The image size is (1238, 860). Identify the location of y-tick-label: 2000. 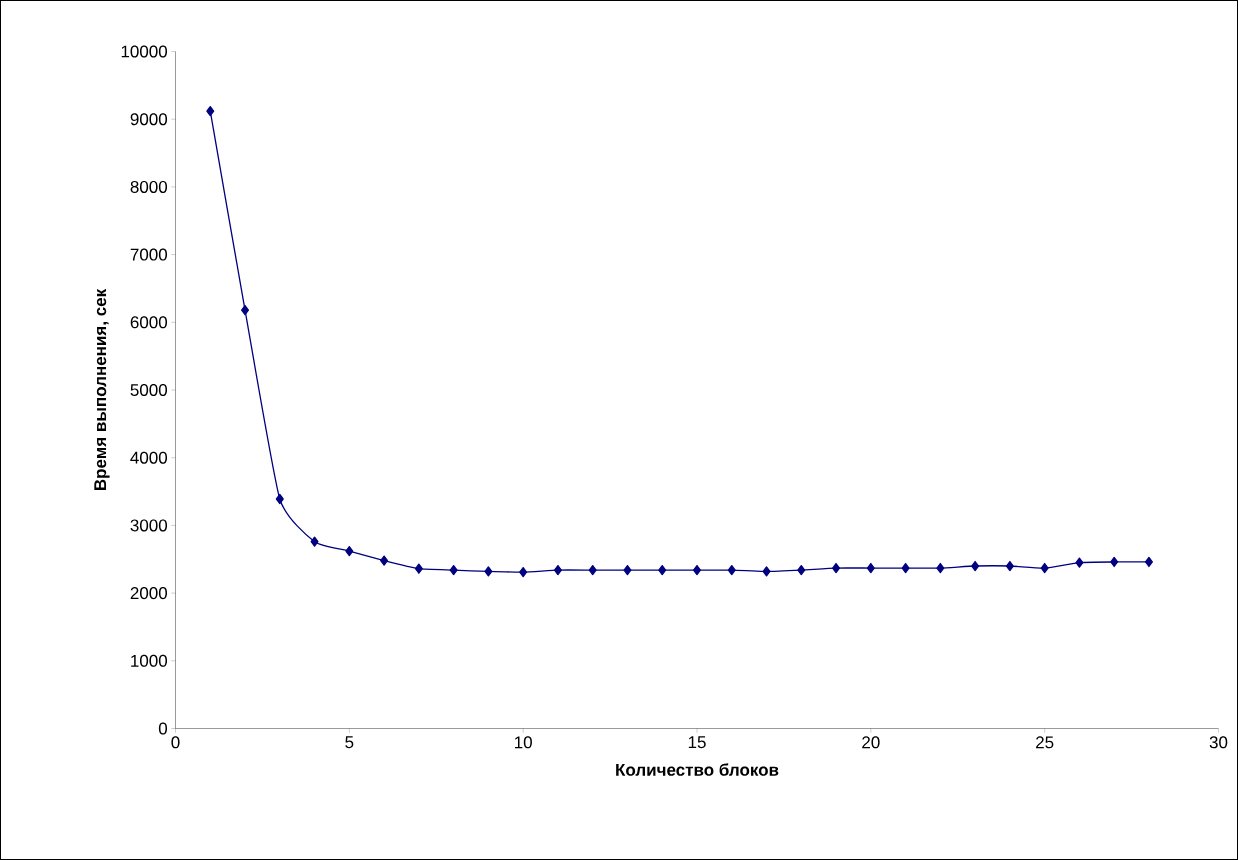
(149, 593).